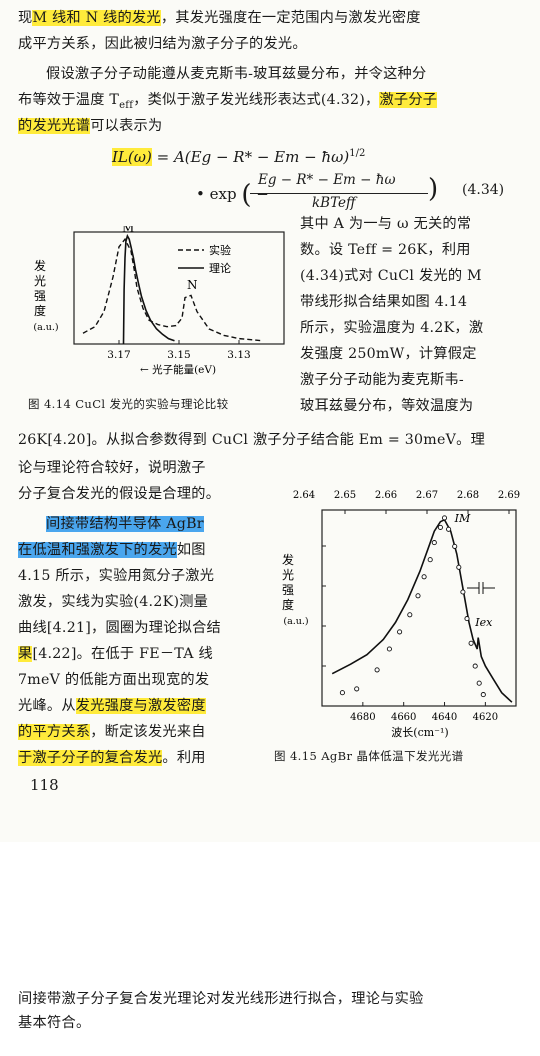  I want to click on highlighted-text: 间接带结构半导体 AgBr, so click(125, 524).